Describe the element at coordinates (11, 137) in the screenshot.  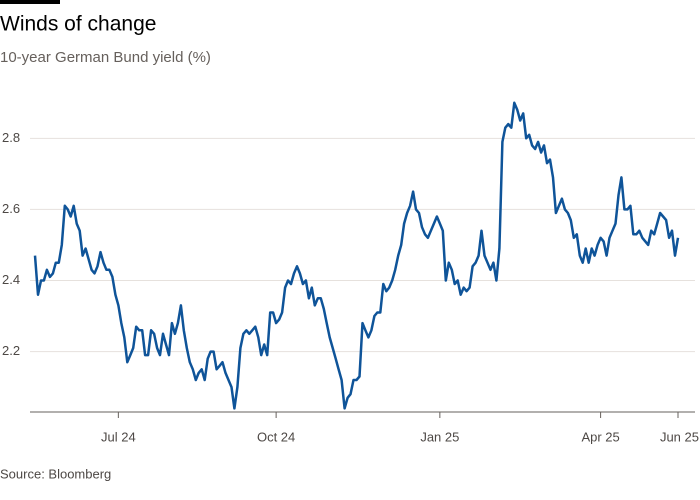
I see `y-tick-label: 2.8` at that location.